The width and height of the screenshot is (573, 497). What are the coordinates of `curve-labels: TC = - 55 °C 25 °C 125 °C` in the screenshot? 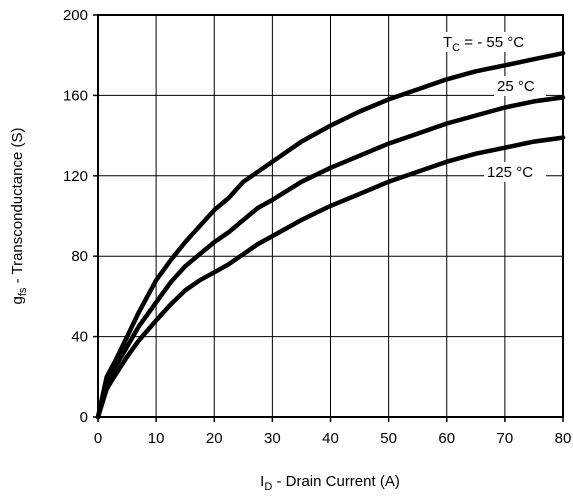 It's located at (494, 107).